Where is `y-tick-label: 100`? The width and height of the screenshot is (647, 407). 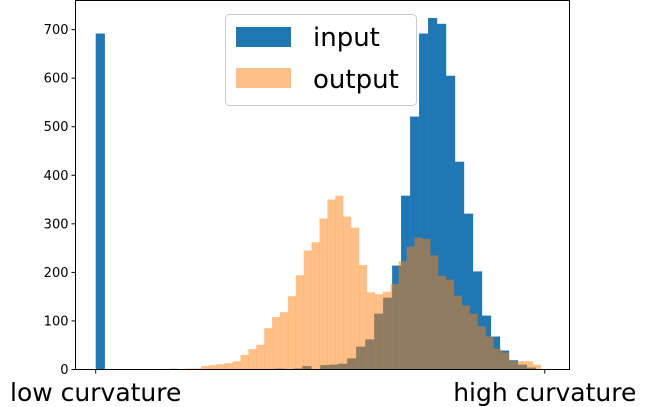 y-tick-label: 100 is located at coordinates (56, 321).